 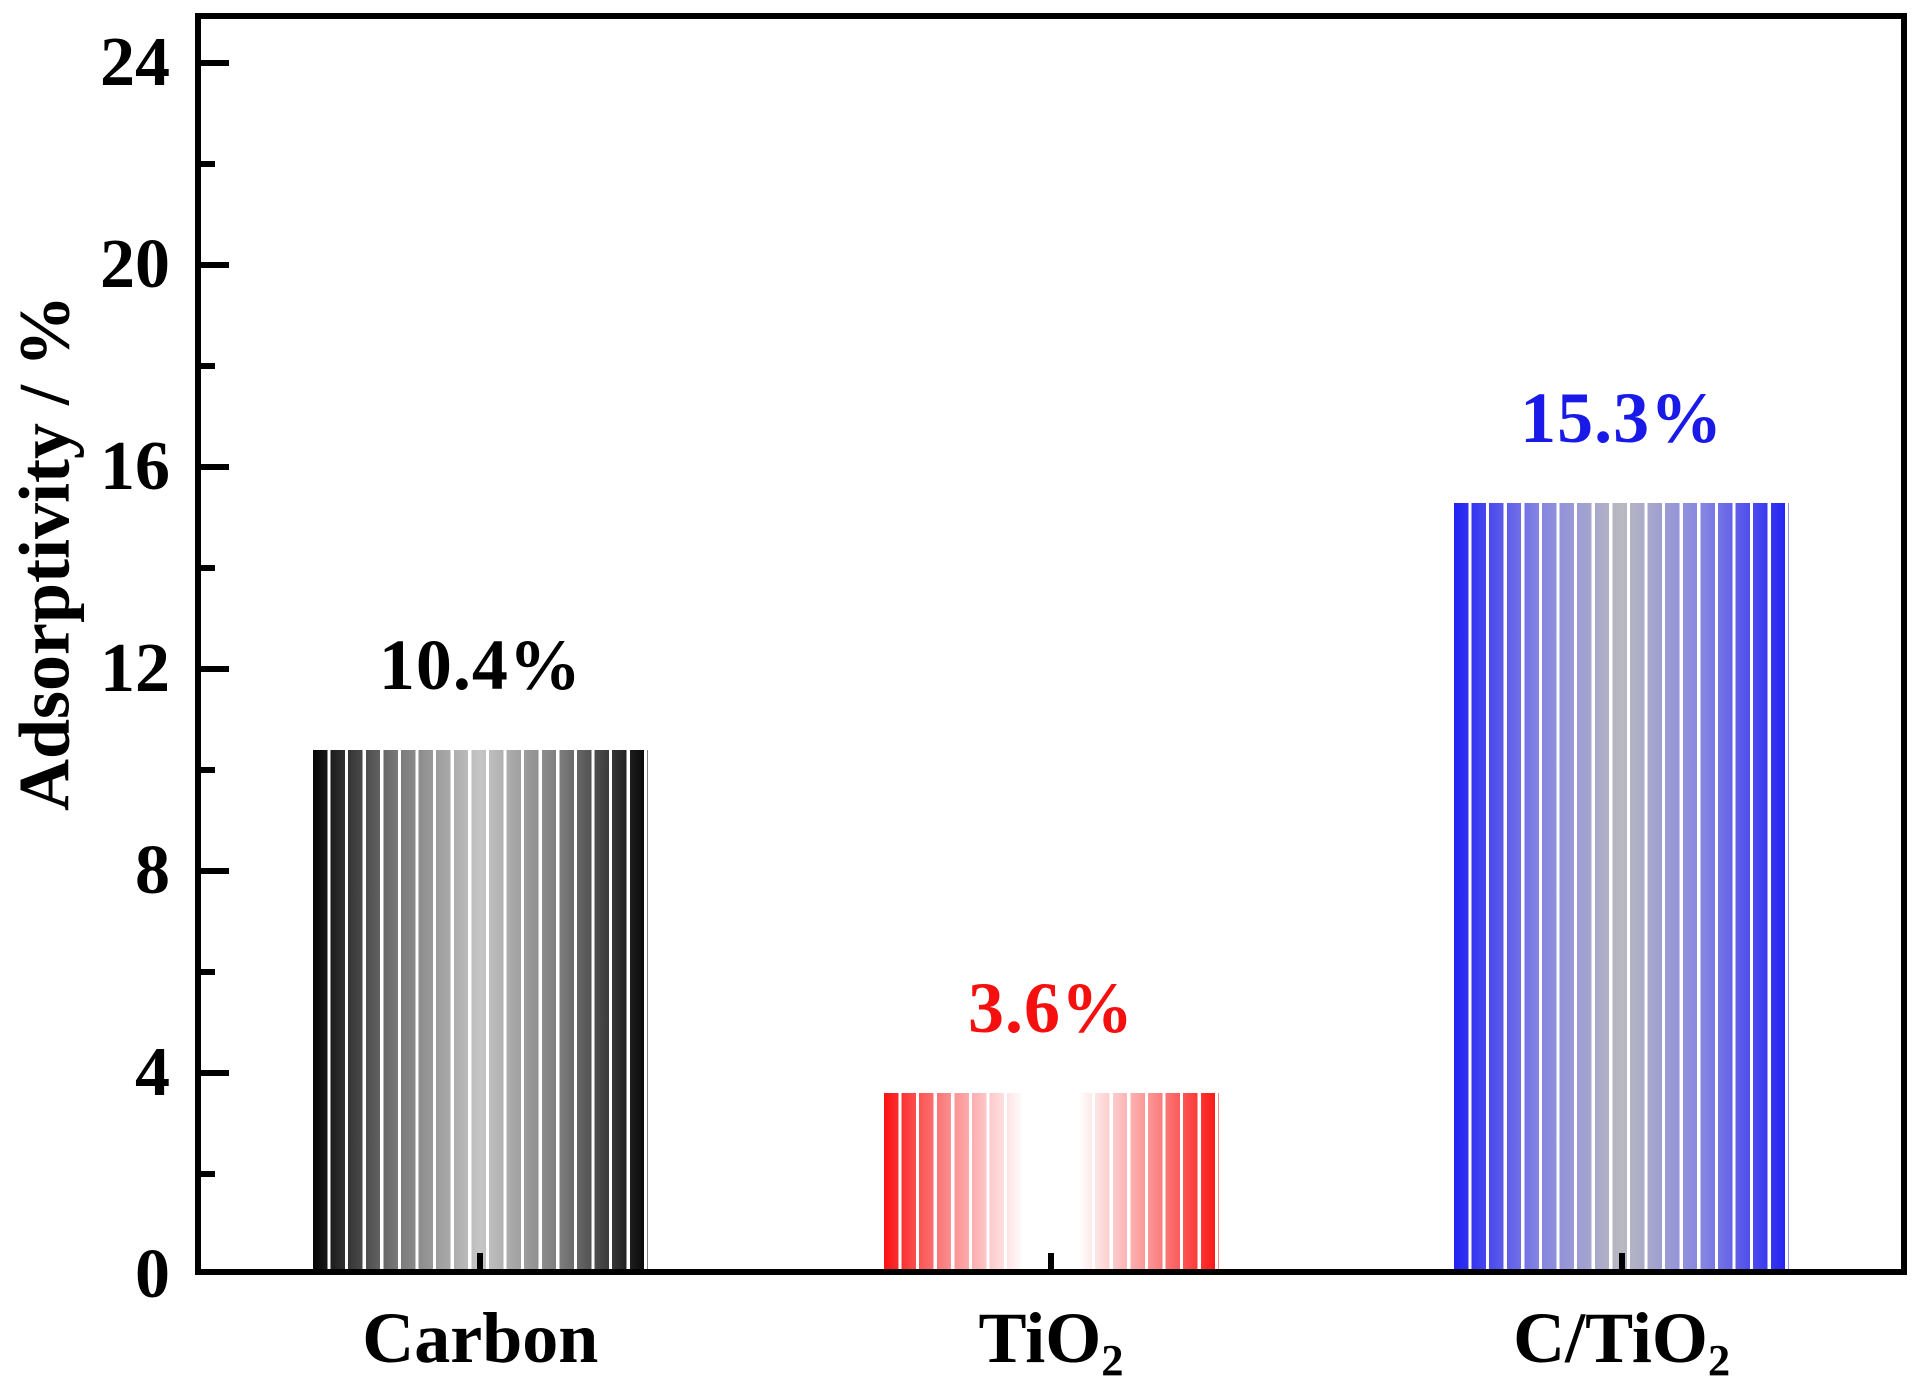 What do you see at coordinates (44, 553) in the screenshot?
I see `y-axis-title: Adsorptivity / %` at bounding box center [44, 553].